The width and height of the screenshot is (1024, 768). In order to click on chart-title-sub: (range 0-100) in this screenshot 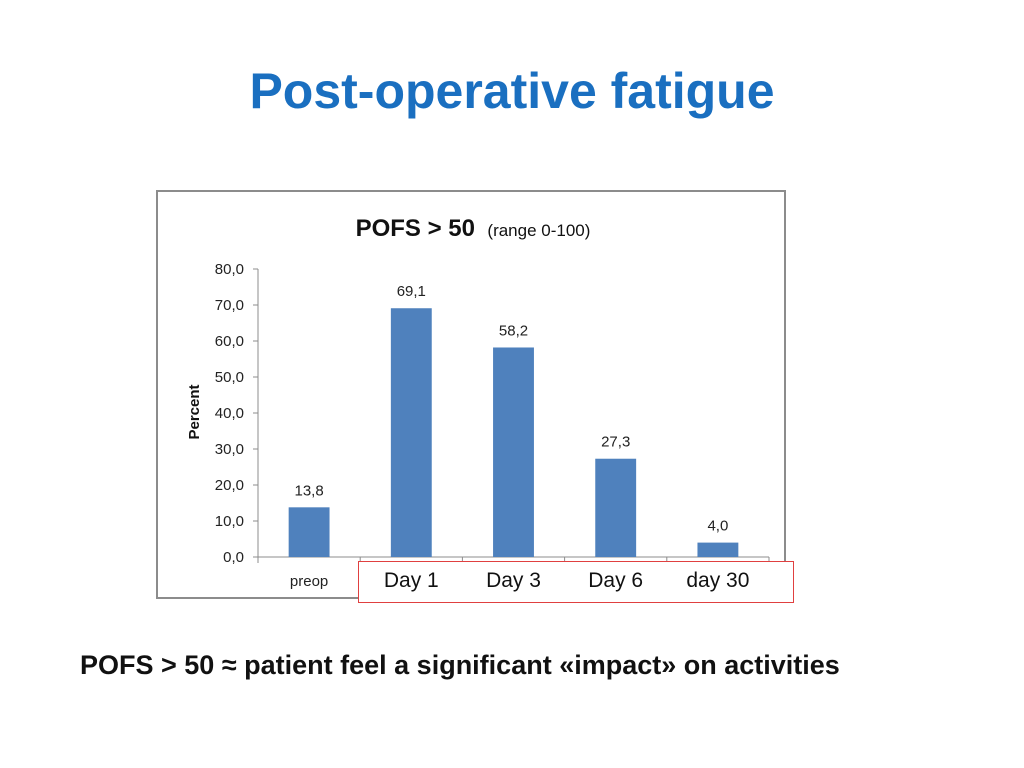, I will do `click(538, 230)`.